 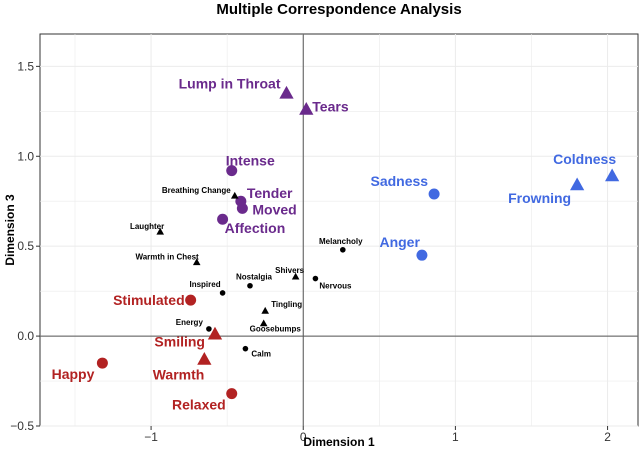 I want to click on label-stimulated: Stimulated, so click(x=149, y=300).